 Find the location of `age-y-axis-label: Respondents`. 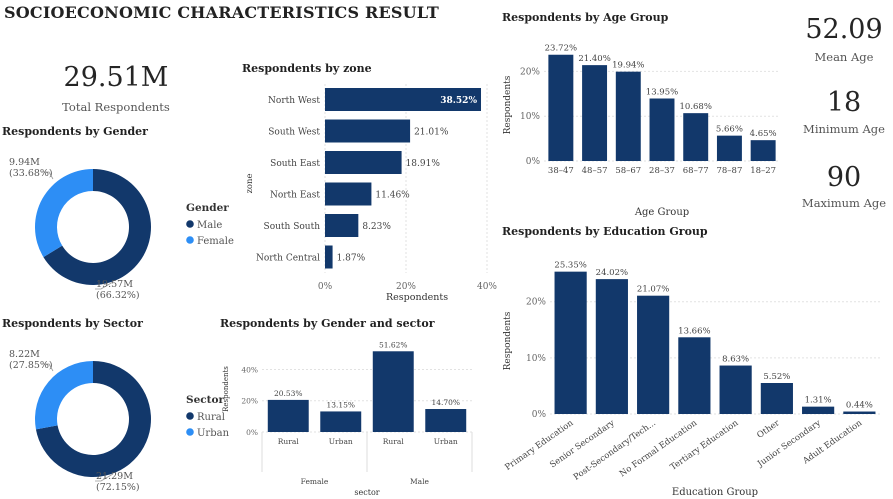

age-y-axis-label: Respondents is located at coordinates (508, 104).